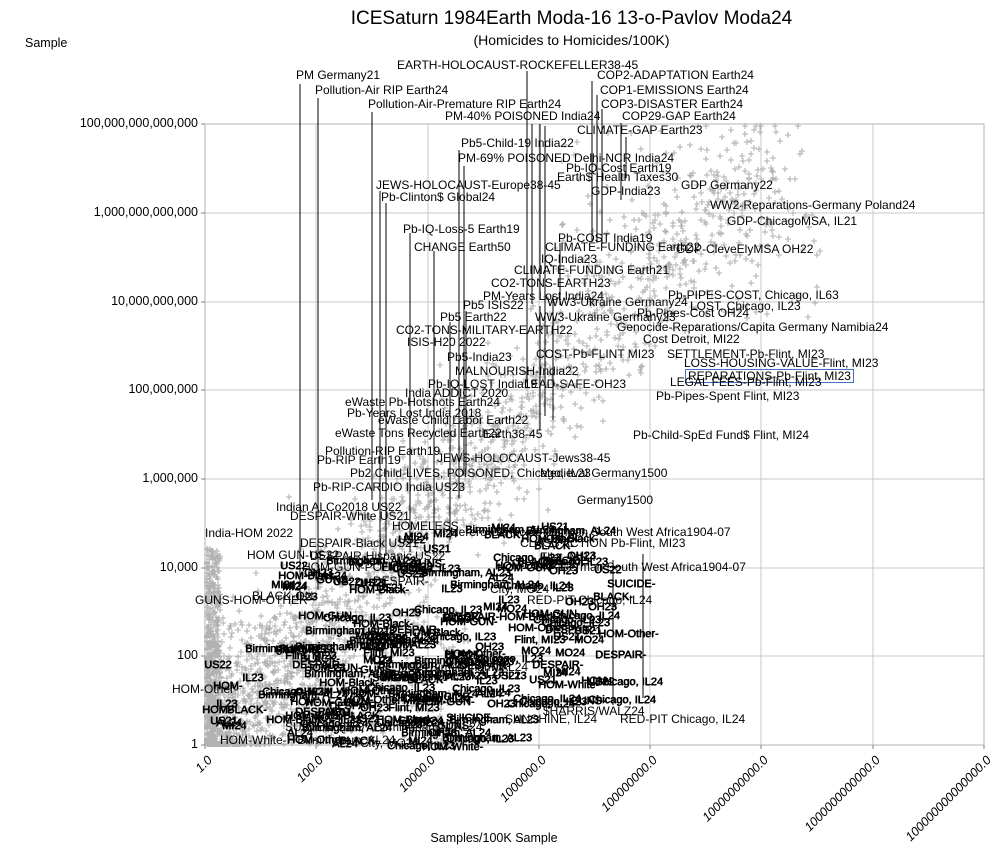  Describe the element at coordinates (679, 116) in the screenshot. I see `annotation-label: COP29-GAP Earth24` at that location.